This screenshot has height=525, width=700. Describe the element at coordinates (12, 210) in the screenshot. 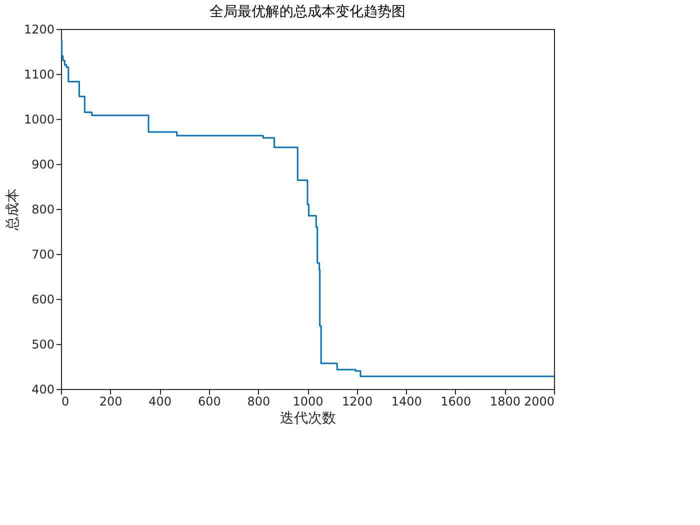

I see `y-axis-title: 总成本` at that location.